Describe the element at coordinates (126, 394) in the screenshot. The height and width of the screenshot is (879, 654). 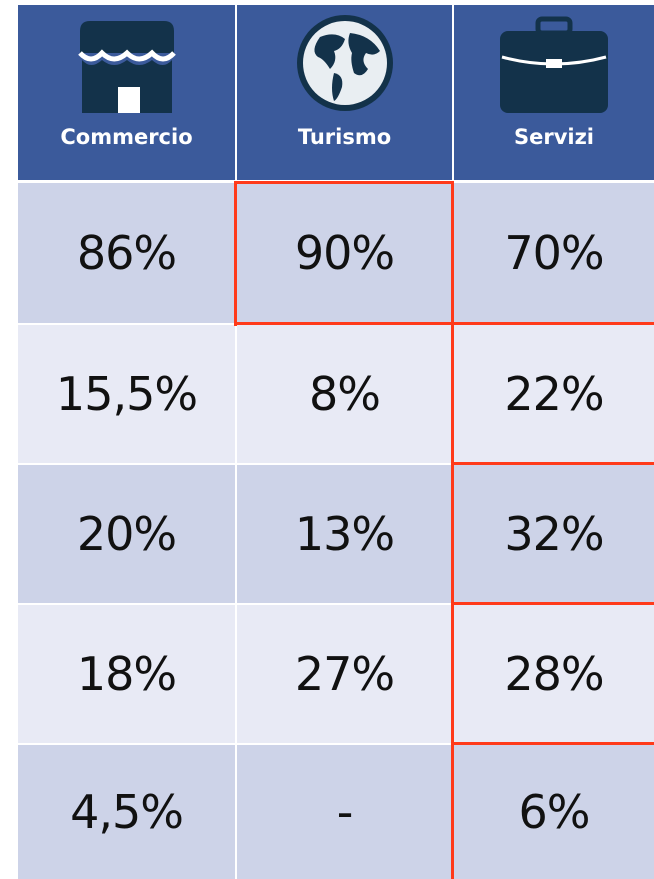
I see `table-cell: 15,5%` at that location.